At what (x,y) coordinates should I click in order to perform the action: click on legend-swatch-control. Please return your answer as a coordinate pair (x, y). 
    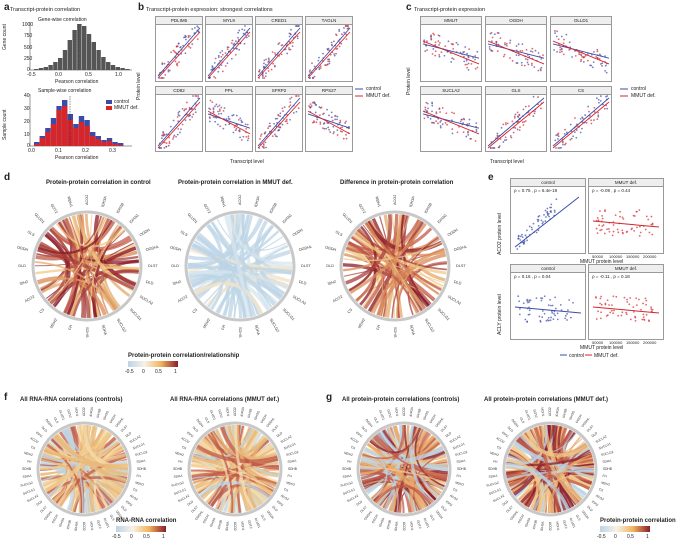
    Looking at the image, I should click on (109, 102).